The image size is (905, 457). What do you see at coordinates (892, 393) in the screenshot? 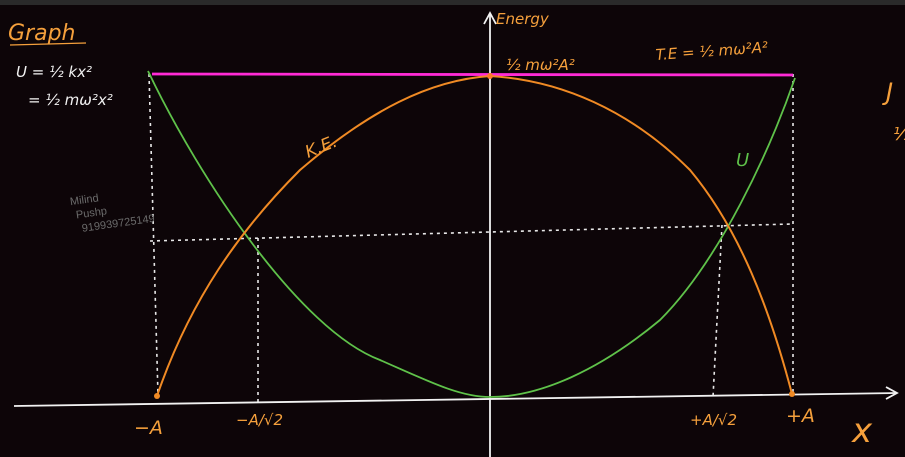
I see `x-axis-arrow` at bounding box center [892, 393].